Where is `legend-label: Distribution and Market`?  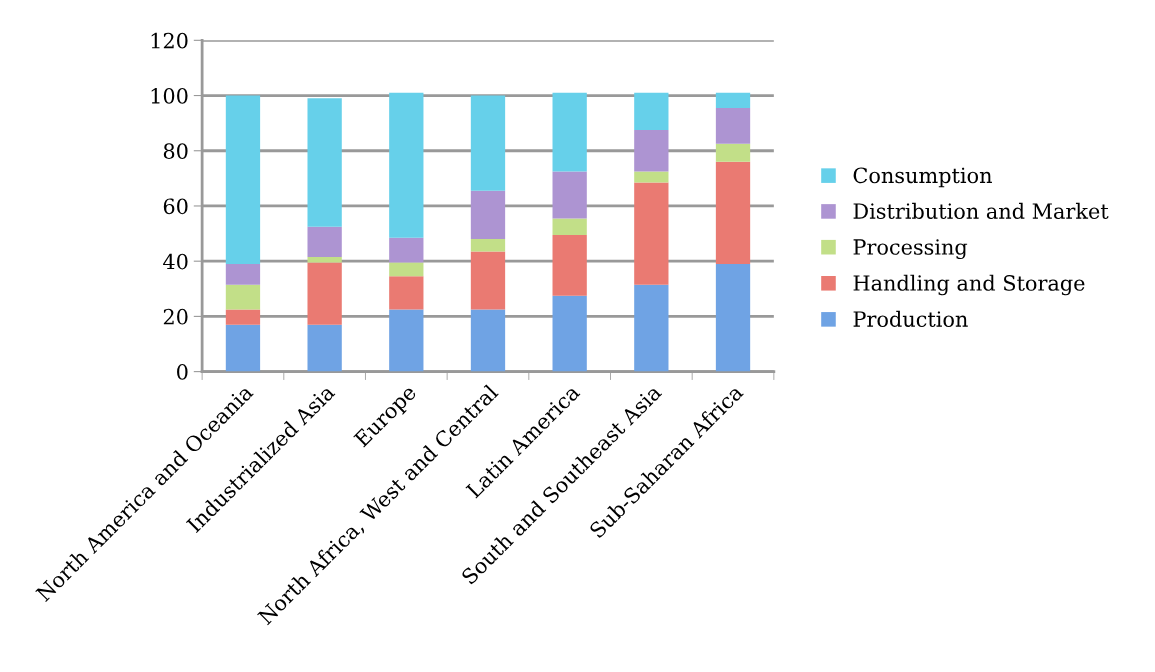 legend-label: Distribution and Market is located at coordinates (981, 210).